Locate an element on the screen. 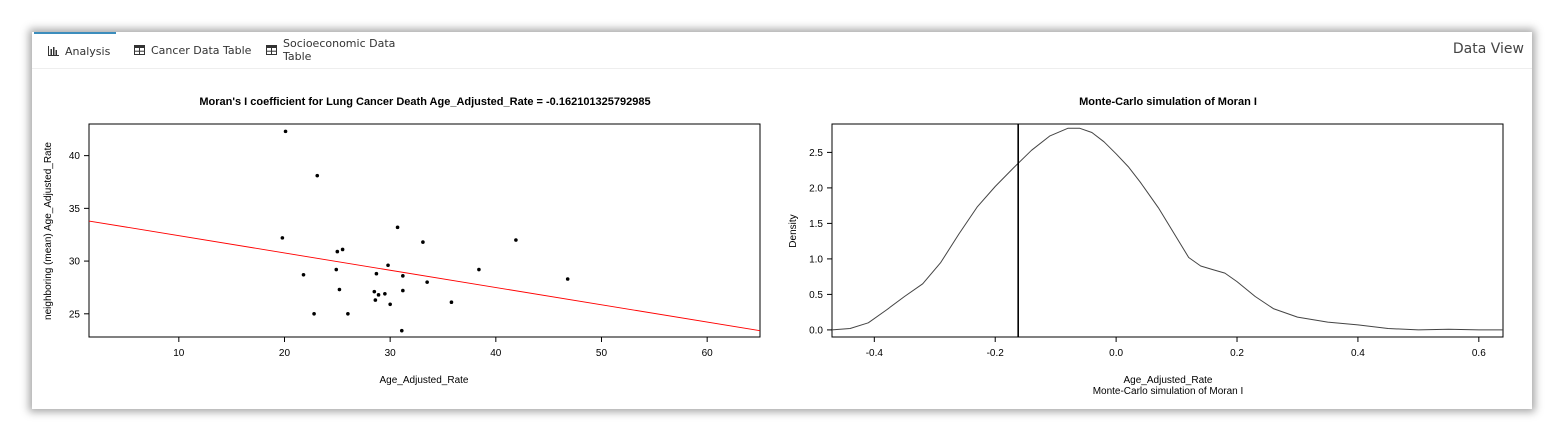 The width and height of the screenshot is (1564, 441). density-x-tick-label: 0.4 is located at coordinates (1358, 353).